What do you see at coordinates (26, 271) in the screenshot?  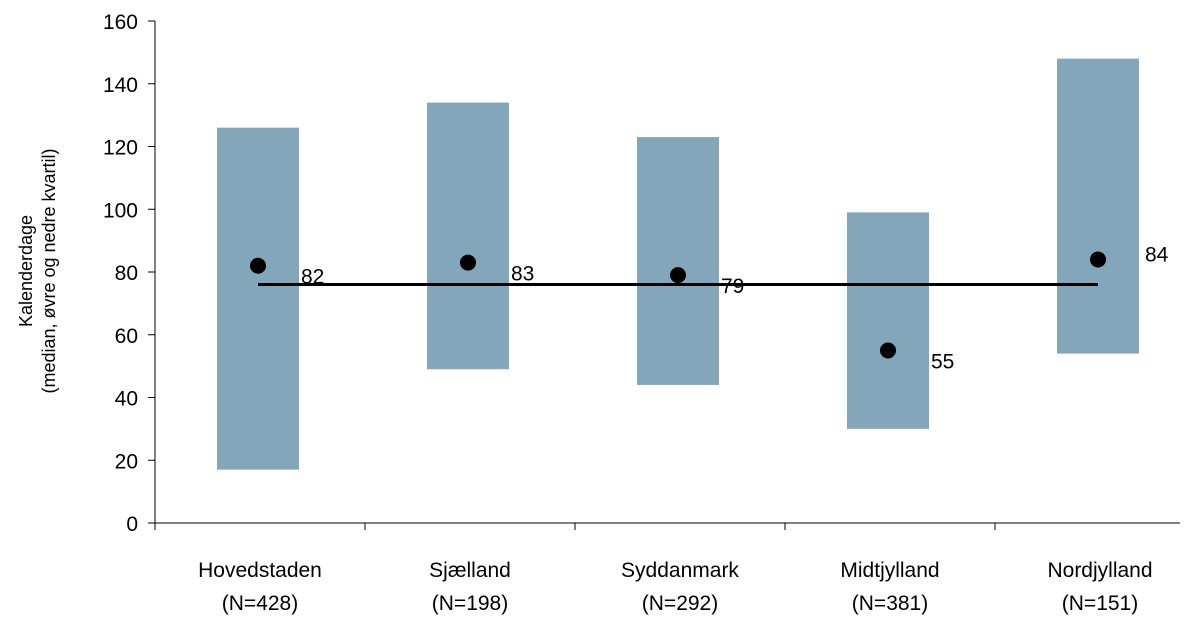 I see `y-axis-label: Kalenderdage` at bounding box center [26, 271].